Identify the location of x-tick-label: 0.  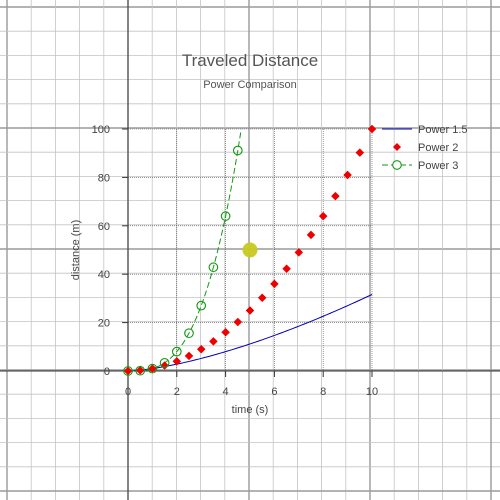
(128, 392).